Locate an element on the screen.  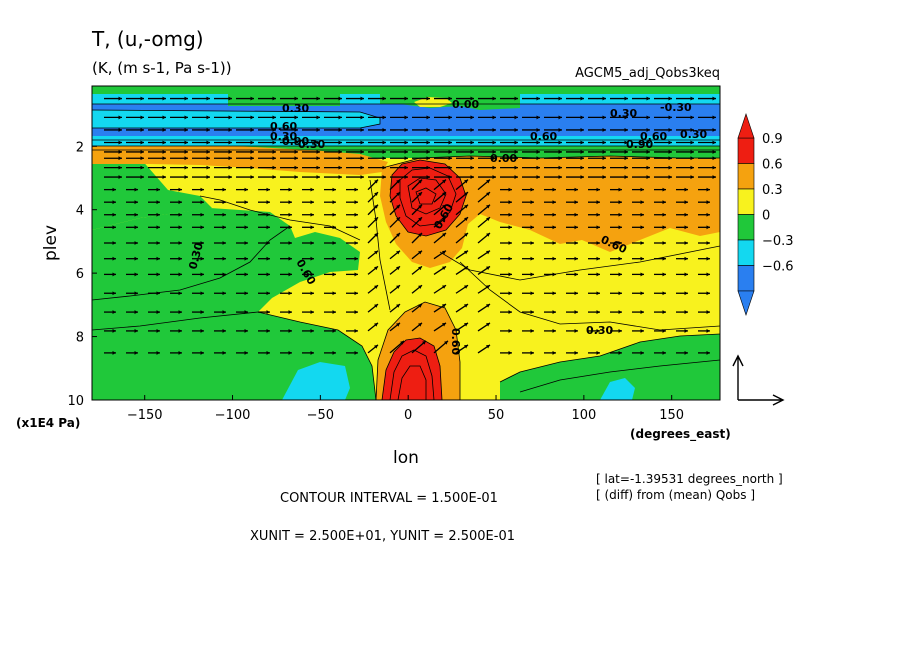
y-tick-label: 4 is located at coordinates (80, 211).